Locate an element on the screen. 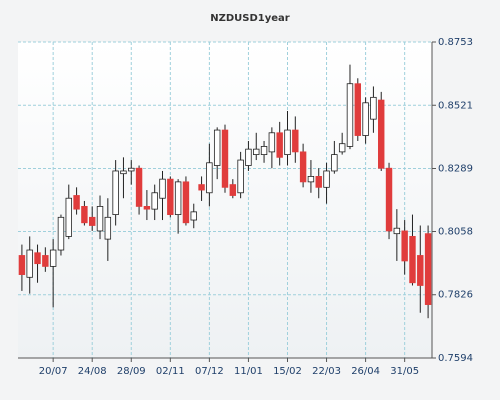 The height and width of the screenshot is (400, 500). y-tick-label: 0.8521 is located at coordinates (455, 105).